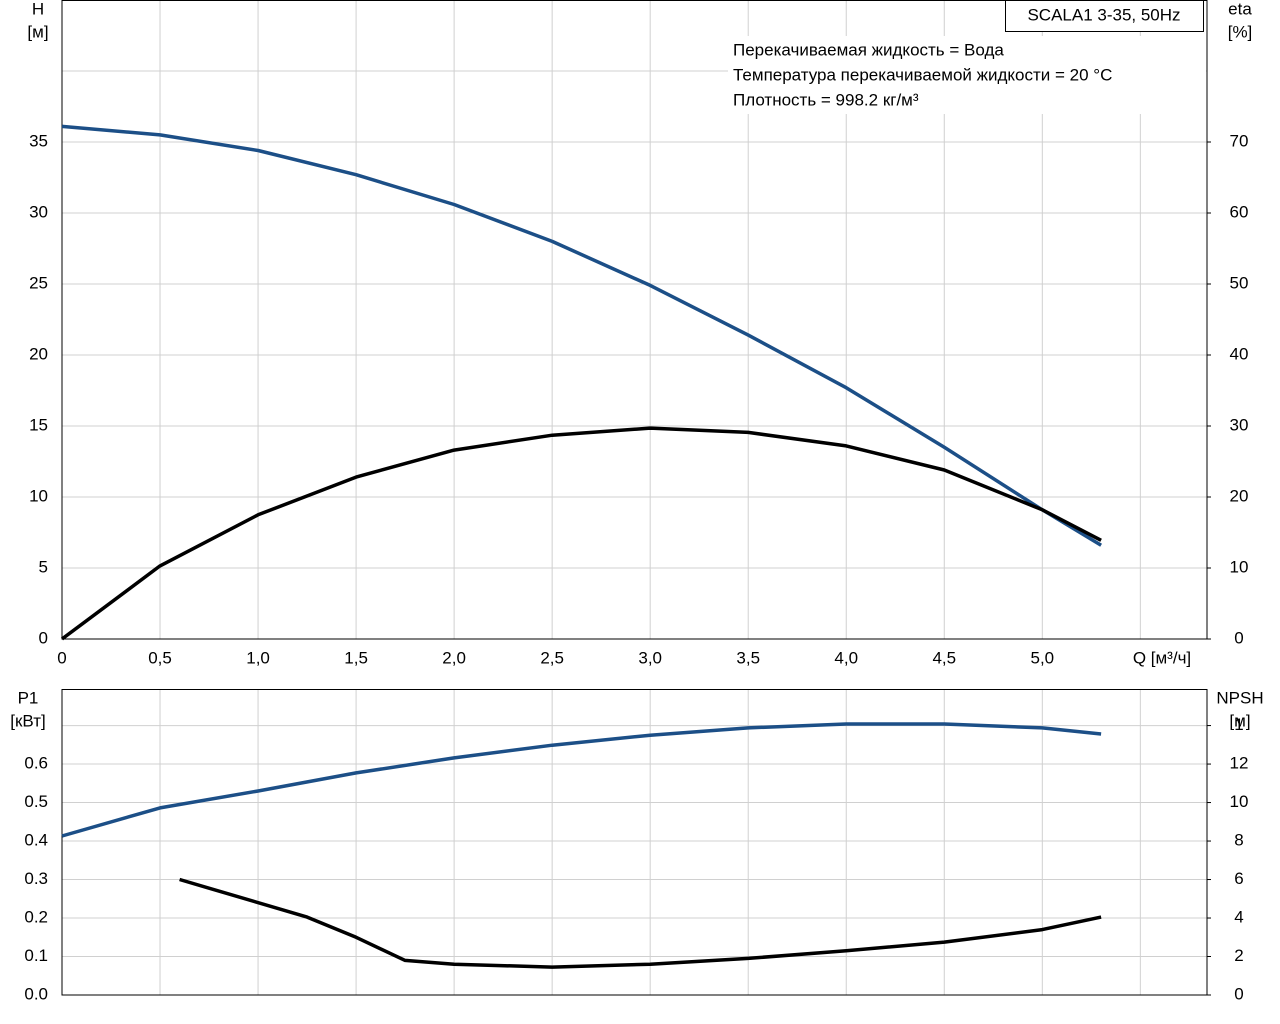 This screenshot has height=1024, width=1280. Describe the element at coordinates (1238, 917) in the screenshot. I see `y2-tick-label: 4` at that location.